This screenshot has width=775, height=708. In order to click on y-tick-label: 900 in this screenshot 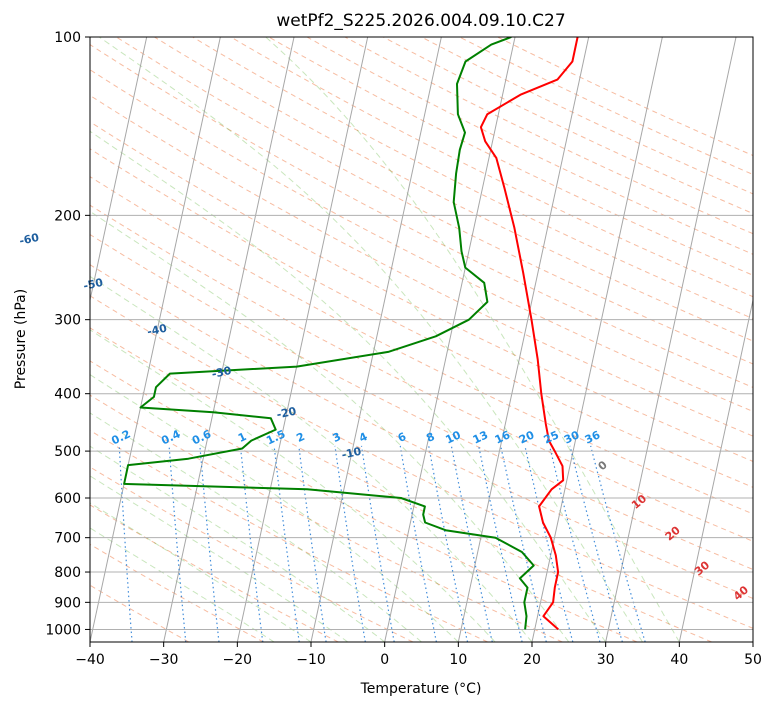, I will do `click(67, 603)`.